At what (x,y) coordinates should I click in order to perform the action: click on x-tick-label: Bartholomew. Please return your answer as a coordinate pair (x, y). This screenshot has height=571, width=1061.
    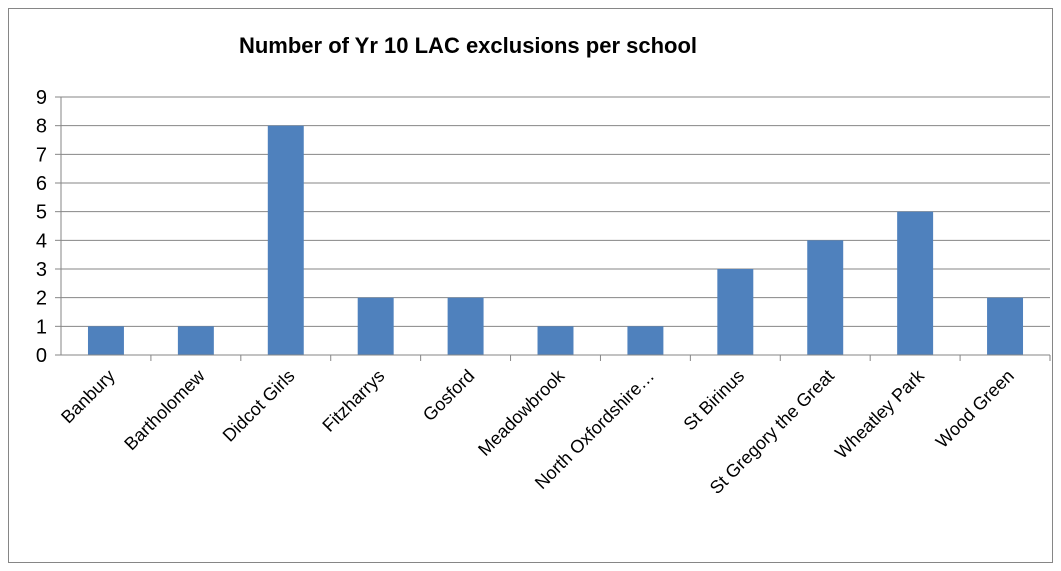
    Looking at the image, I should click on (164, 409).